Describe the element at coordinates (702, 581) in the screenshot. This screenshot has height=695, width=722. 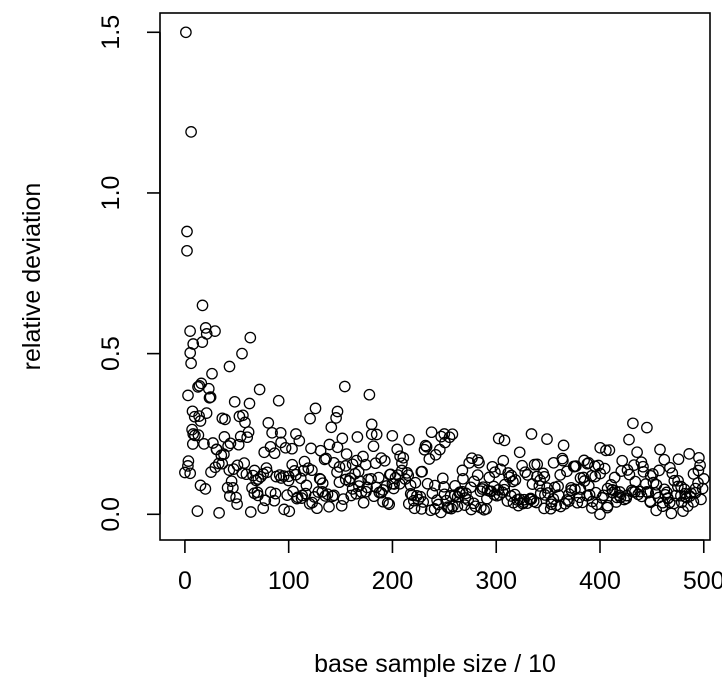
I see `x-tick-label: 500` at that location.